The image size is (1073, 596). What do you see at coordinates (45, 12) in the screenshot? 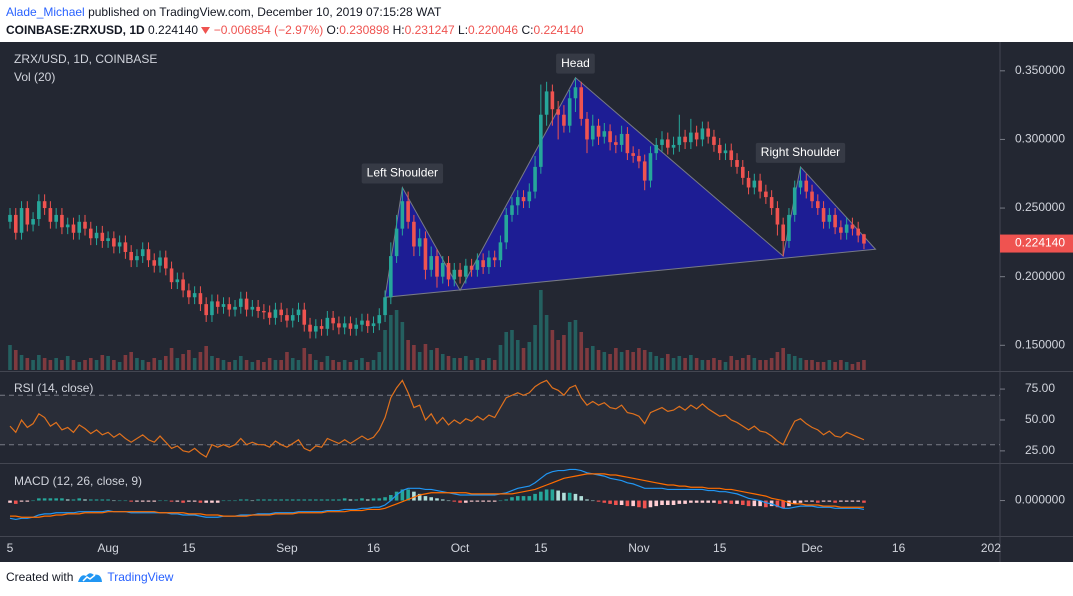
I see `author: Alade_Michael` at bounding box center [45, 12].